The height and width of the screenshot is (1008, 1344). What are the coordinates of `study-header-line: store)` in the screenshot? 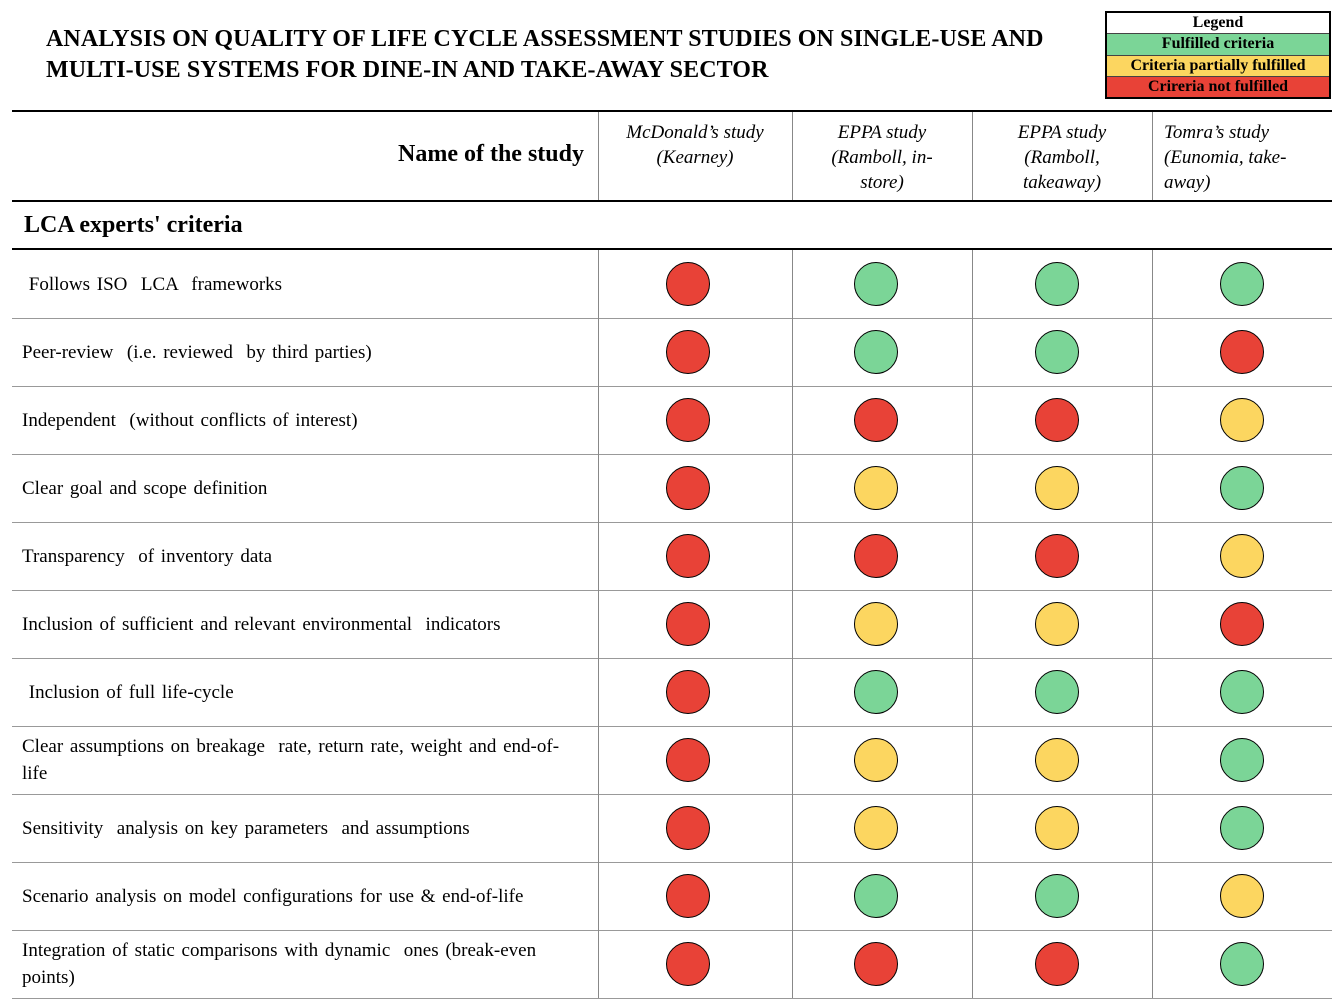 It's located at (882, 182).